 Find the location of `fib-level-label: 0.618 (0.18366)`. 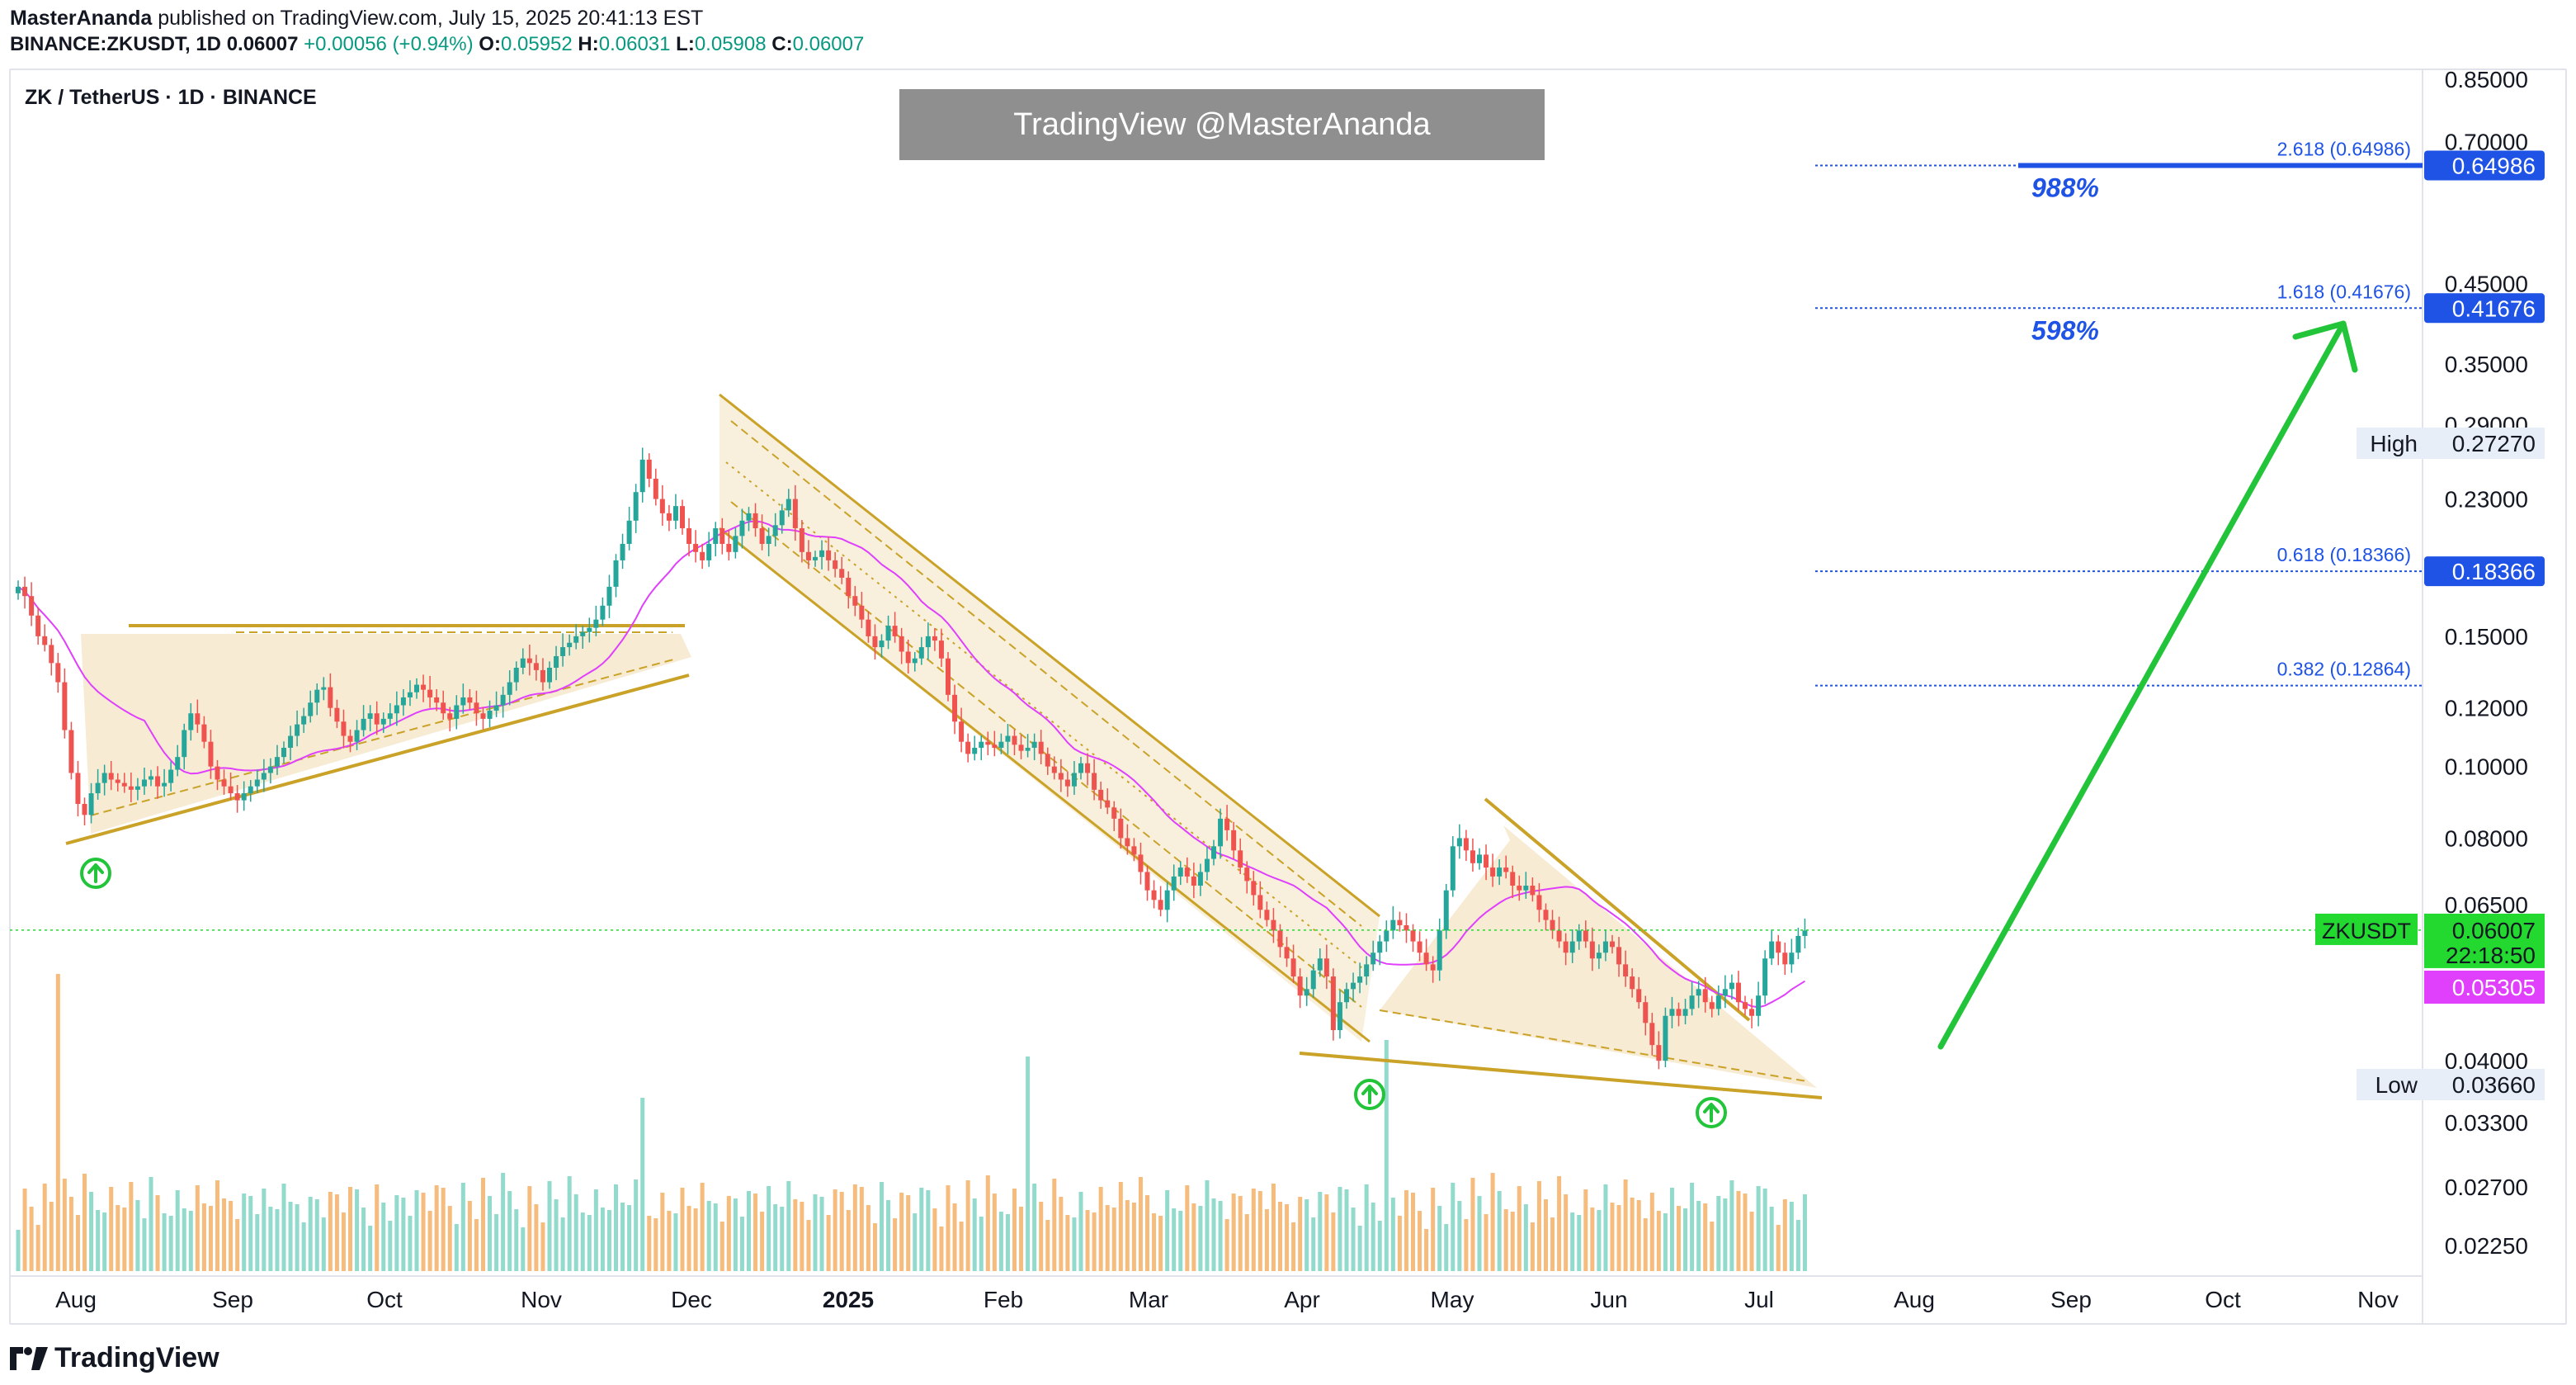

fib-level-label: 0.618 (0.18366) is located at coordinates (2344, 554).